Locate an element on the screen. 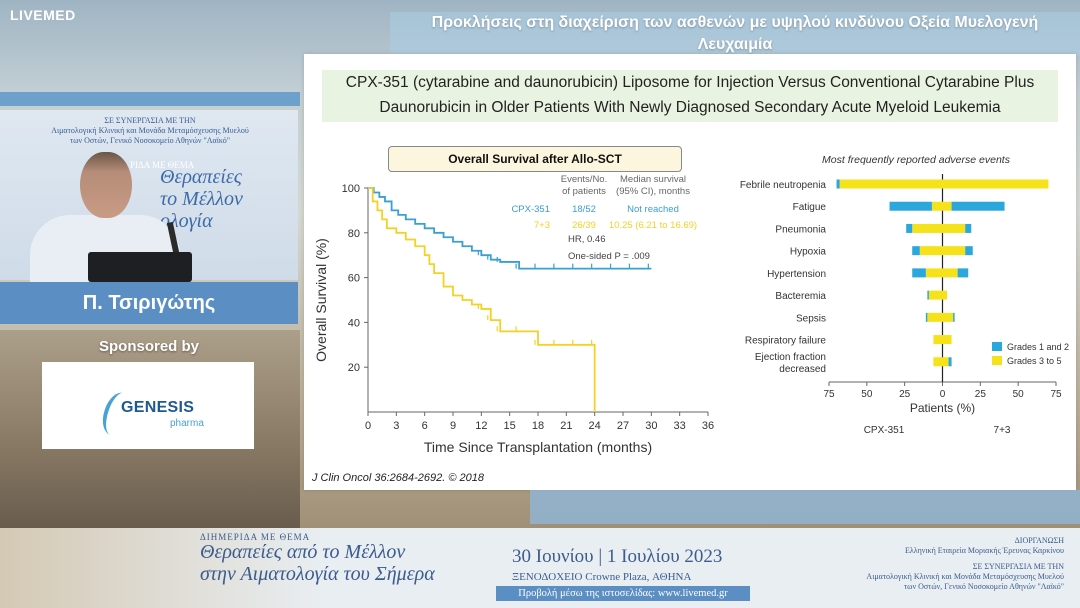 Image resolution: width=1080 pixels, height=608 pixels. x-tick-label: 9 is located at coordinates (453, 426).